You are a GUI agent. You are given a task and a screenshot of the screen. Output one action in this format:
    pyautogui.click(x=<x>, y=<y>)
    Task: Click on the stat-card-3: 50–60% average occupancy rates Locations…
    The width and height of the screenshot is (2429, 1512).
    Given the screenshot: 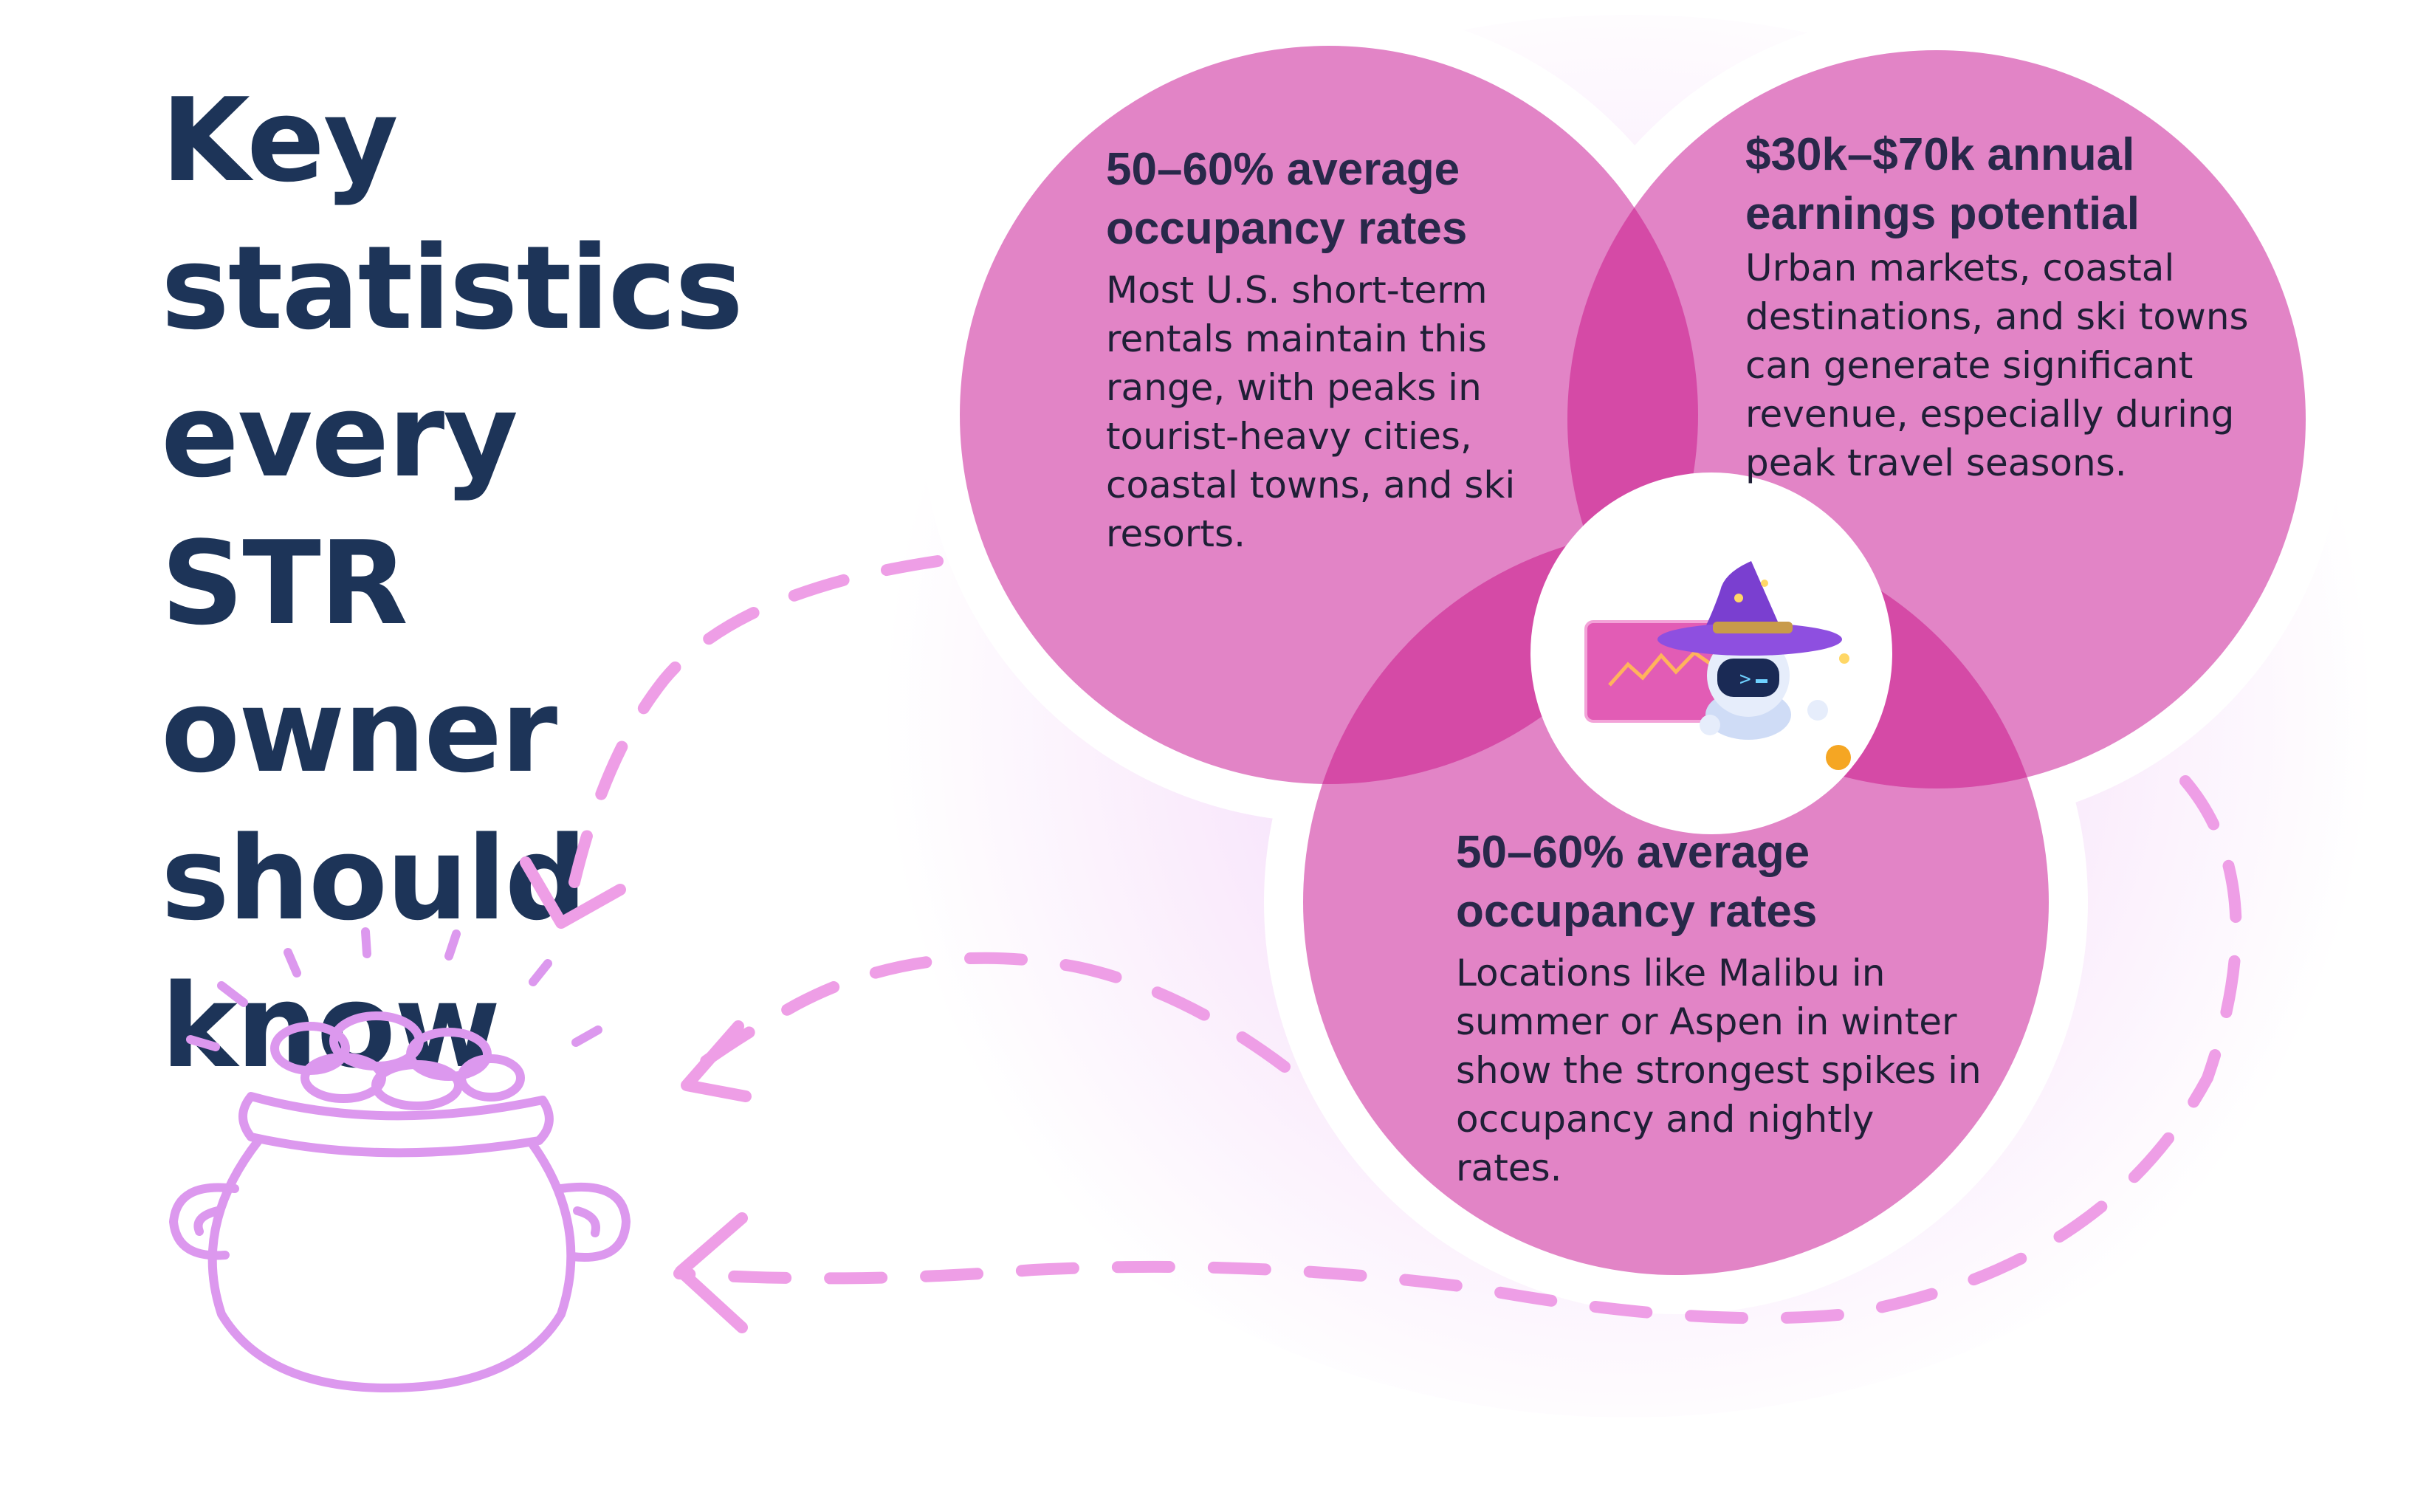 What is the action you would take?
    pyautogui.click(x=1721, y=1007)
    